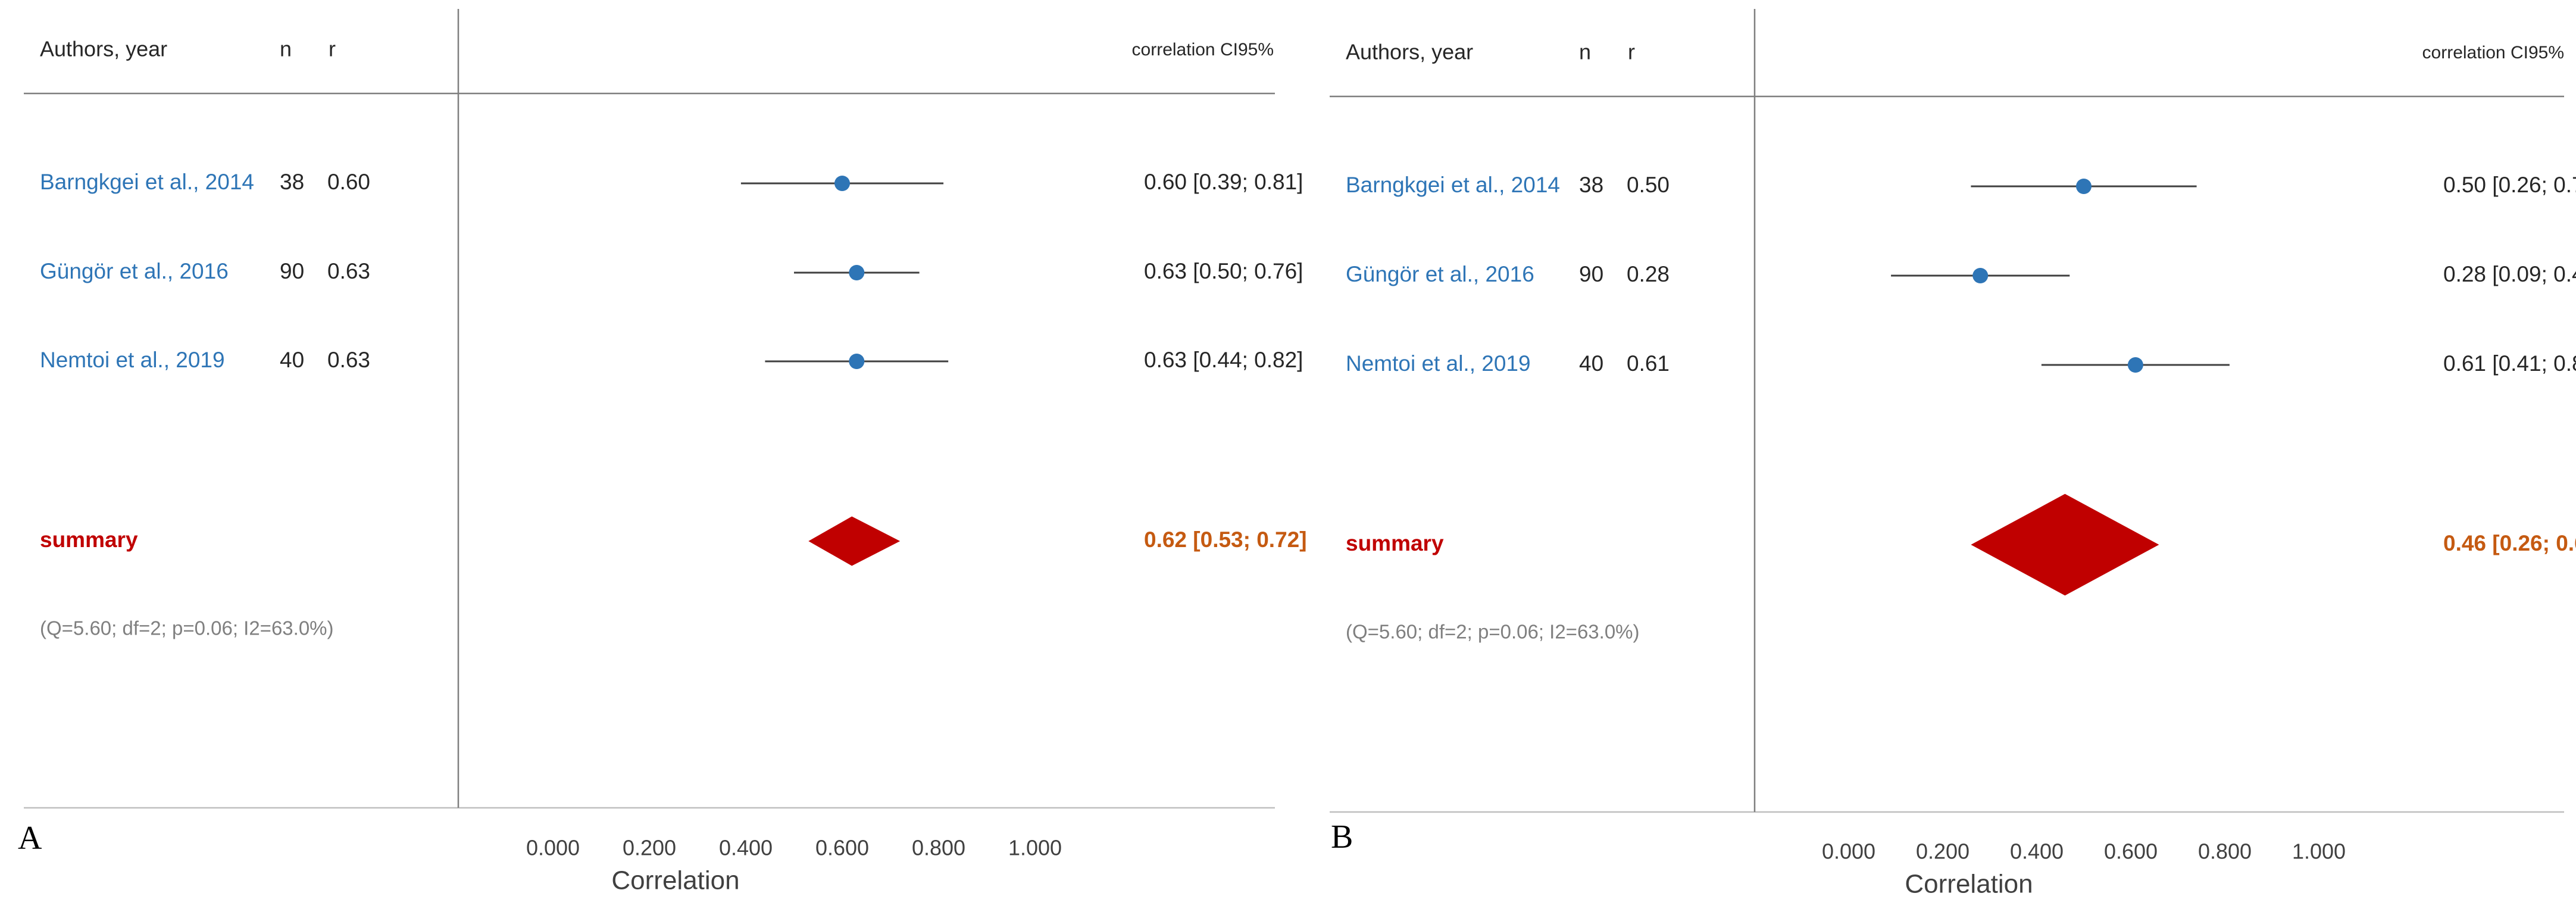  I want to click on study-ci-text: 0.60 [0.39; 0.81], so click(1223, 182).